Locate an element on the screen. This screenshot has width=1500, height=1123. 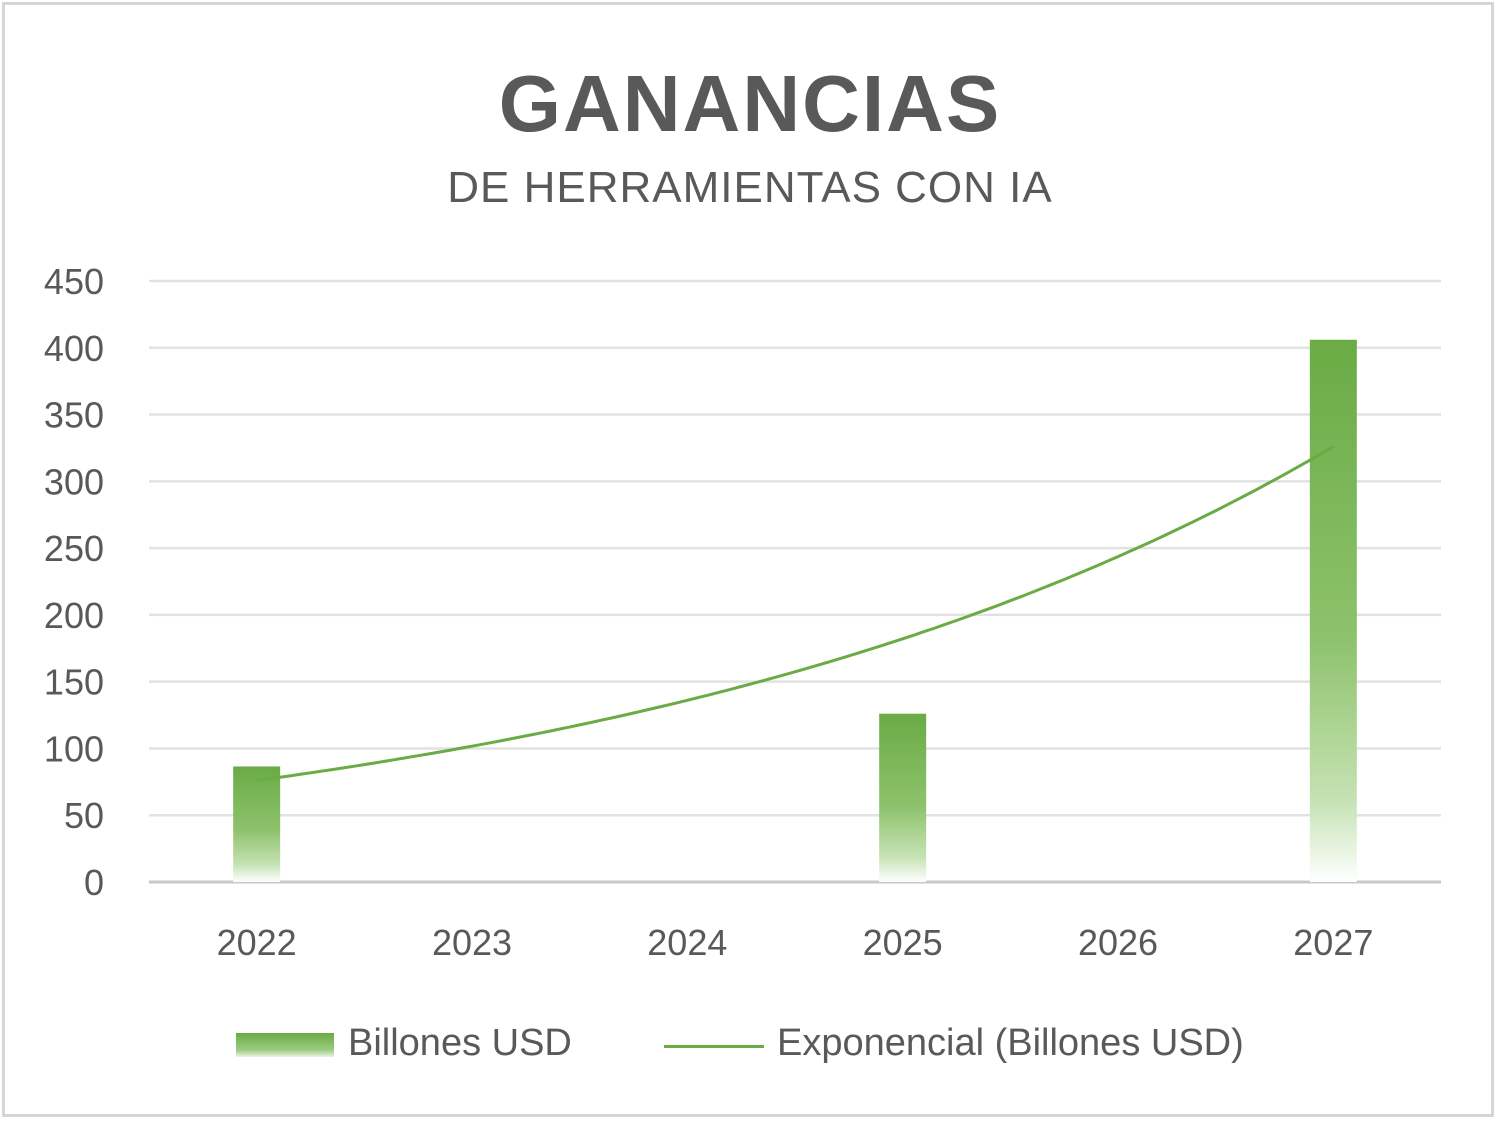
legend: Billones USD Exponencial (Billones USD) is located at coordinates (750, 1047).